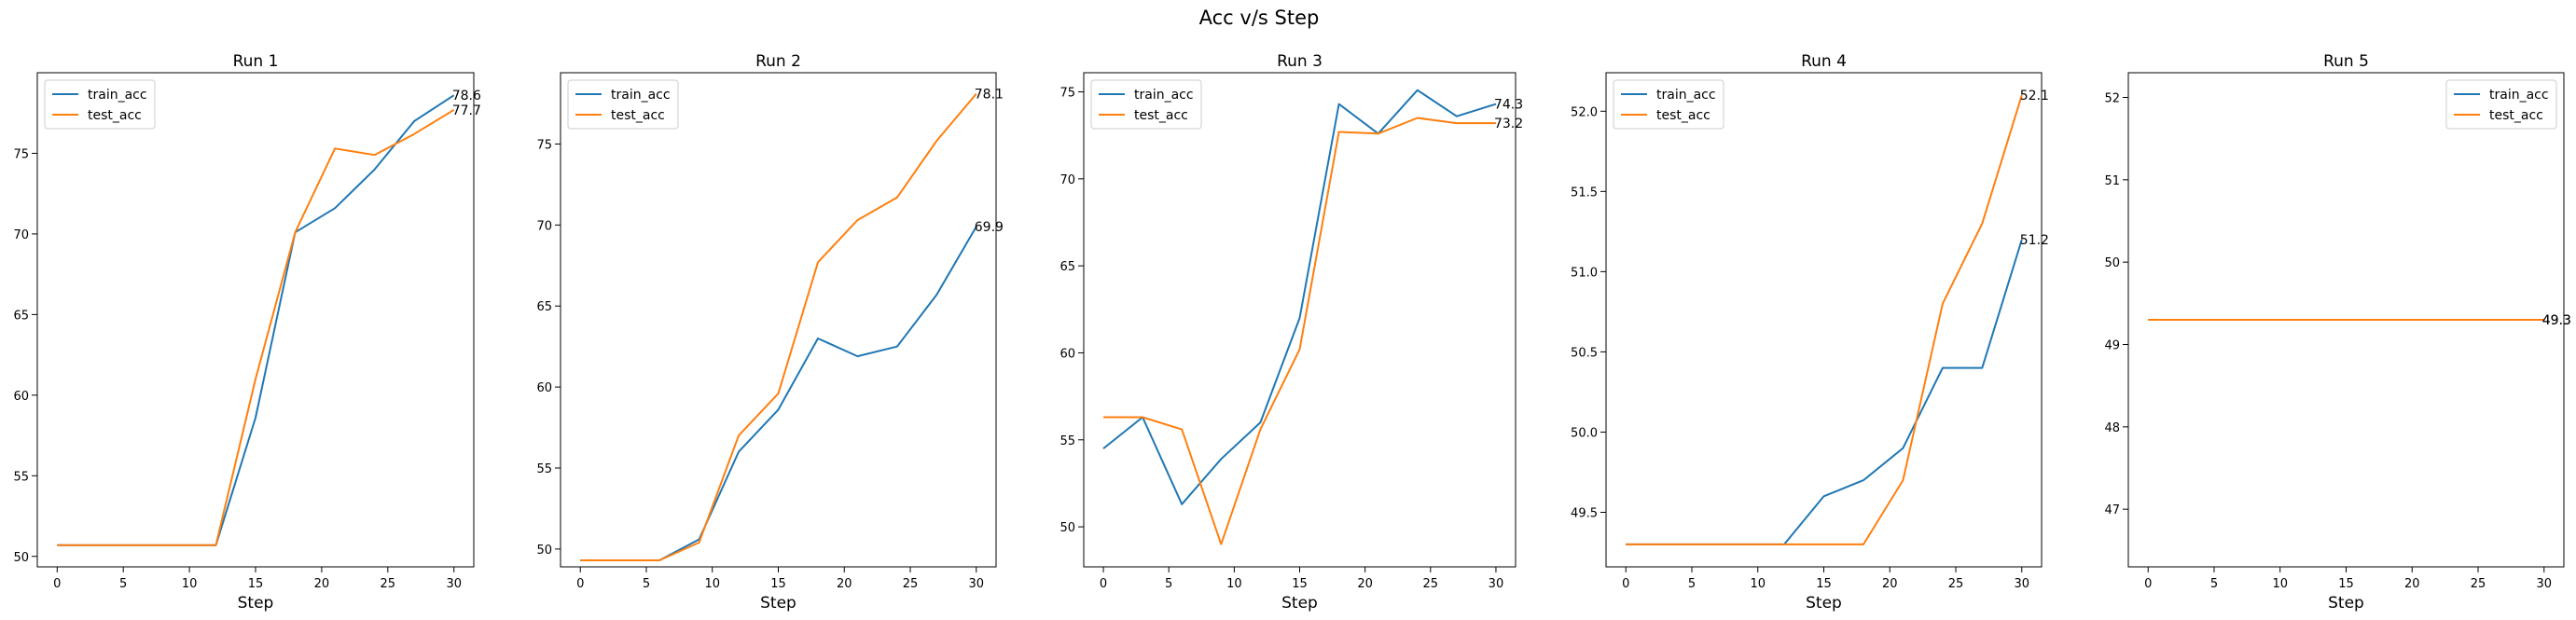  I want to click on y-tick-label: 50.0, so click(1584, 433).